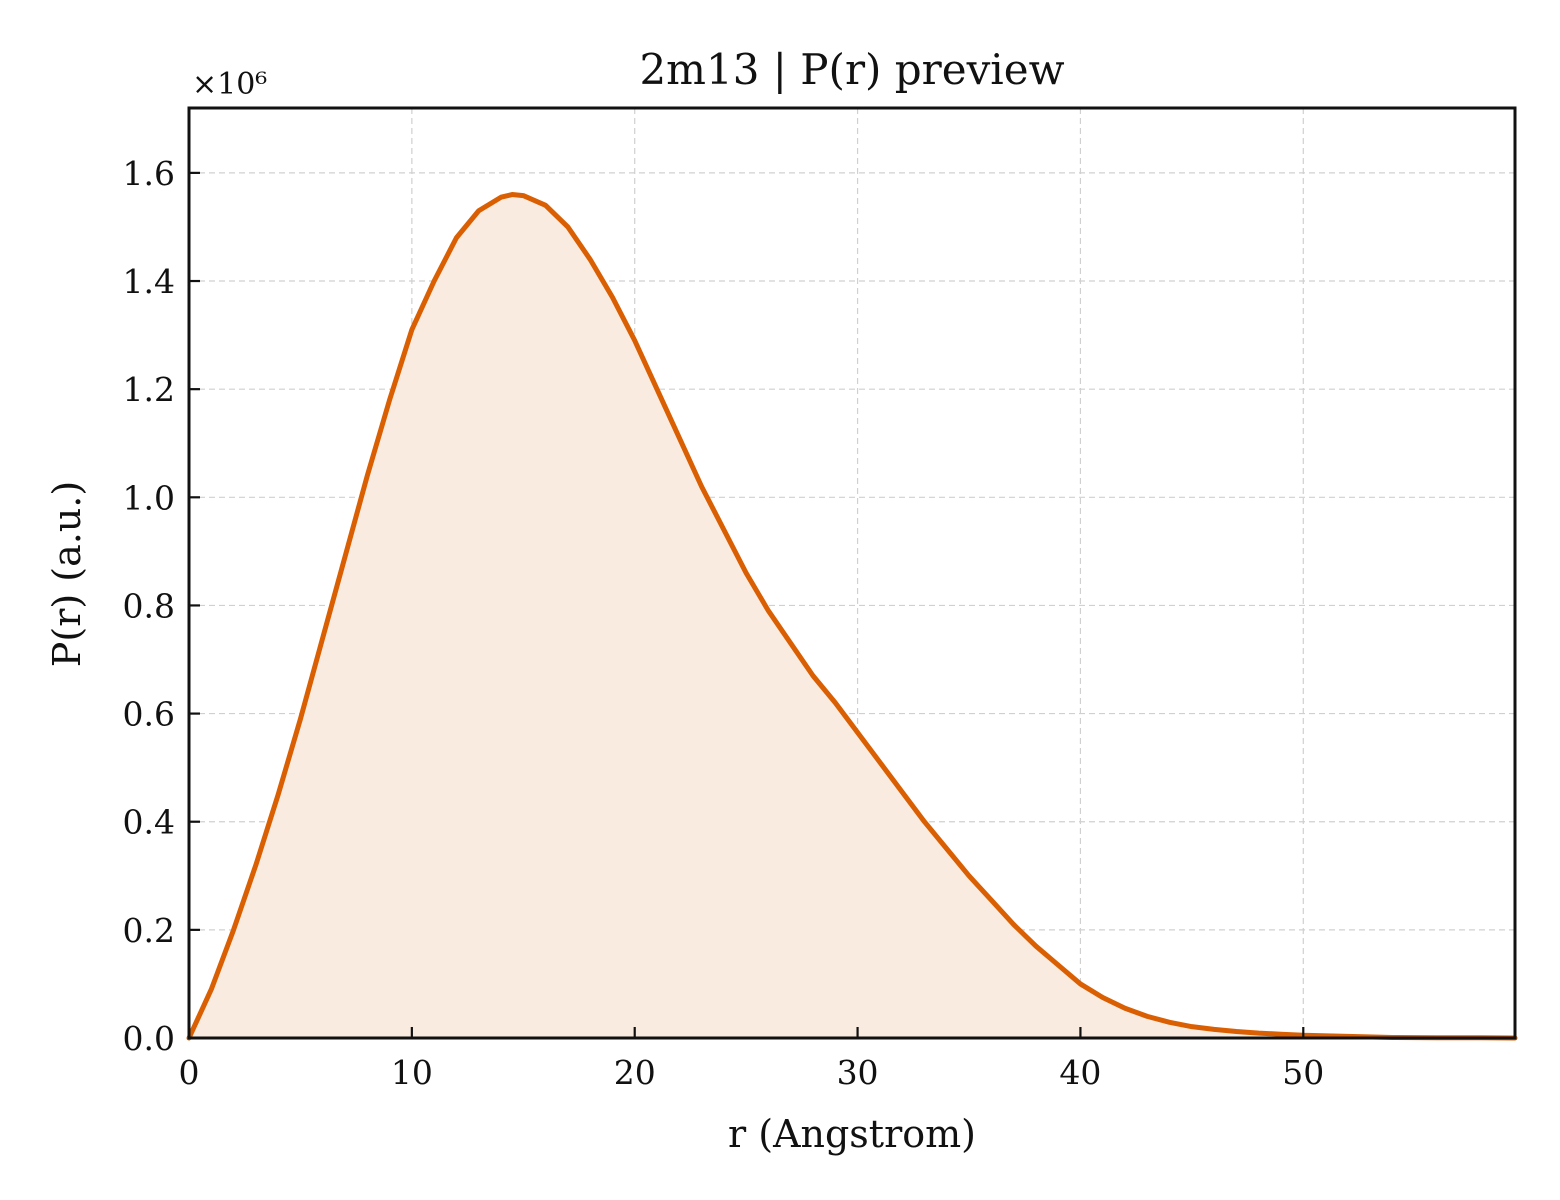 The height and width of the screenshot is (1200, 1560). Describe the element at coordinates (1303, 1072) in the screenshot. I see `x-tick-label: 50` at that location.